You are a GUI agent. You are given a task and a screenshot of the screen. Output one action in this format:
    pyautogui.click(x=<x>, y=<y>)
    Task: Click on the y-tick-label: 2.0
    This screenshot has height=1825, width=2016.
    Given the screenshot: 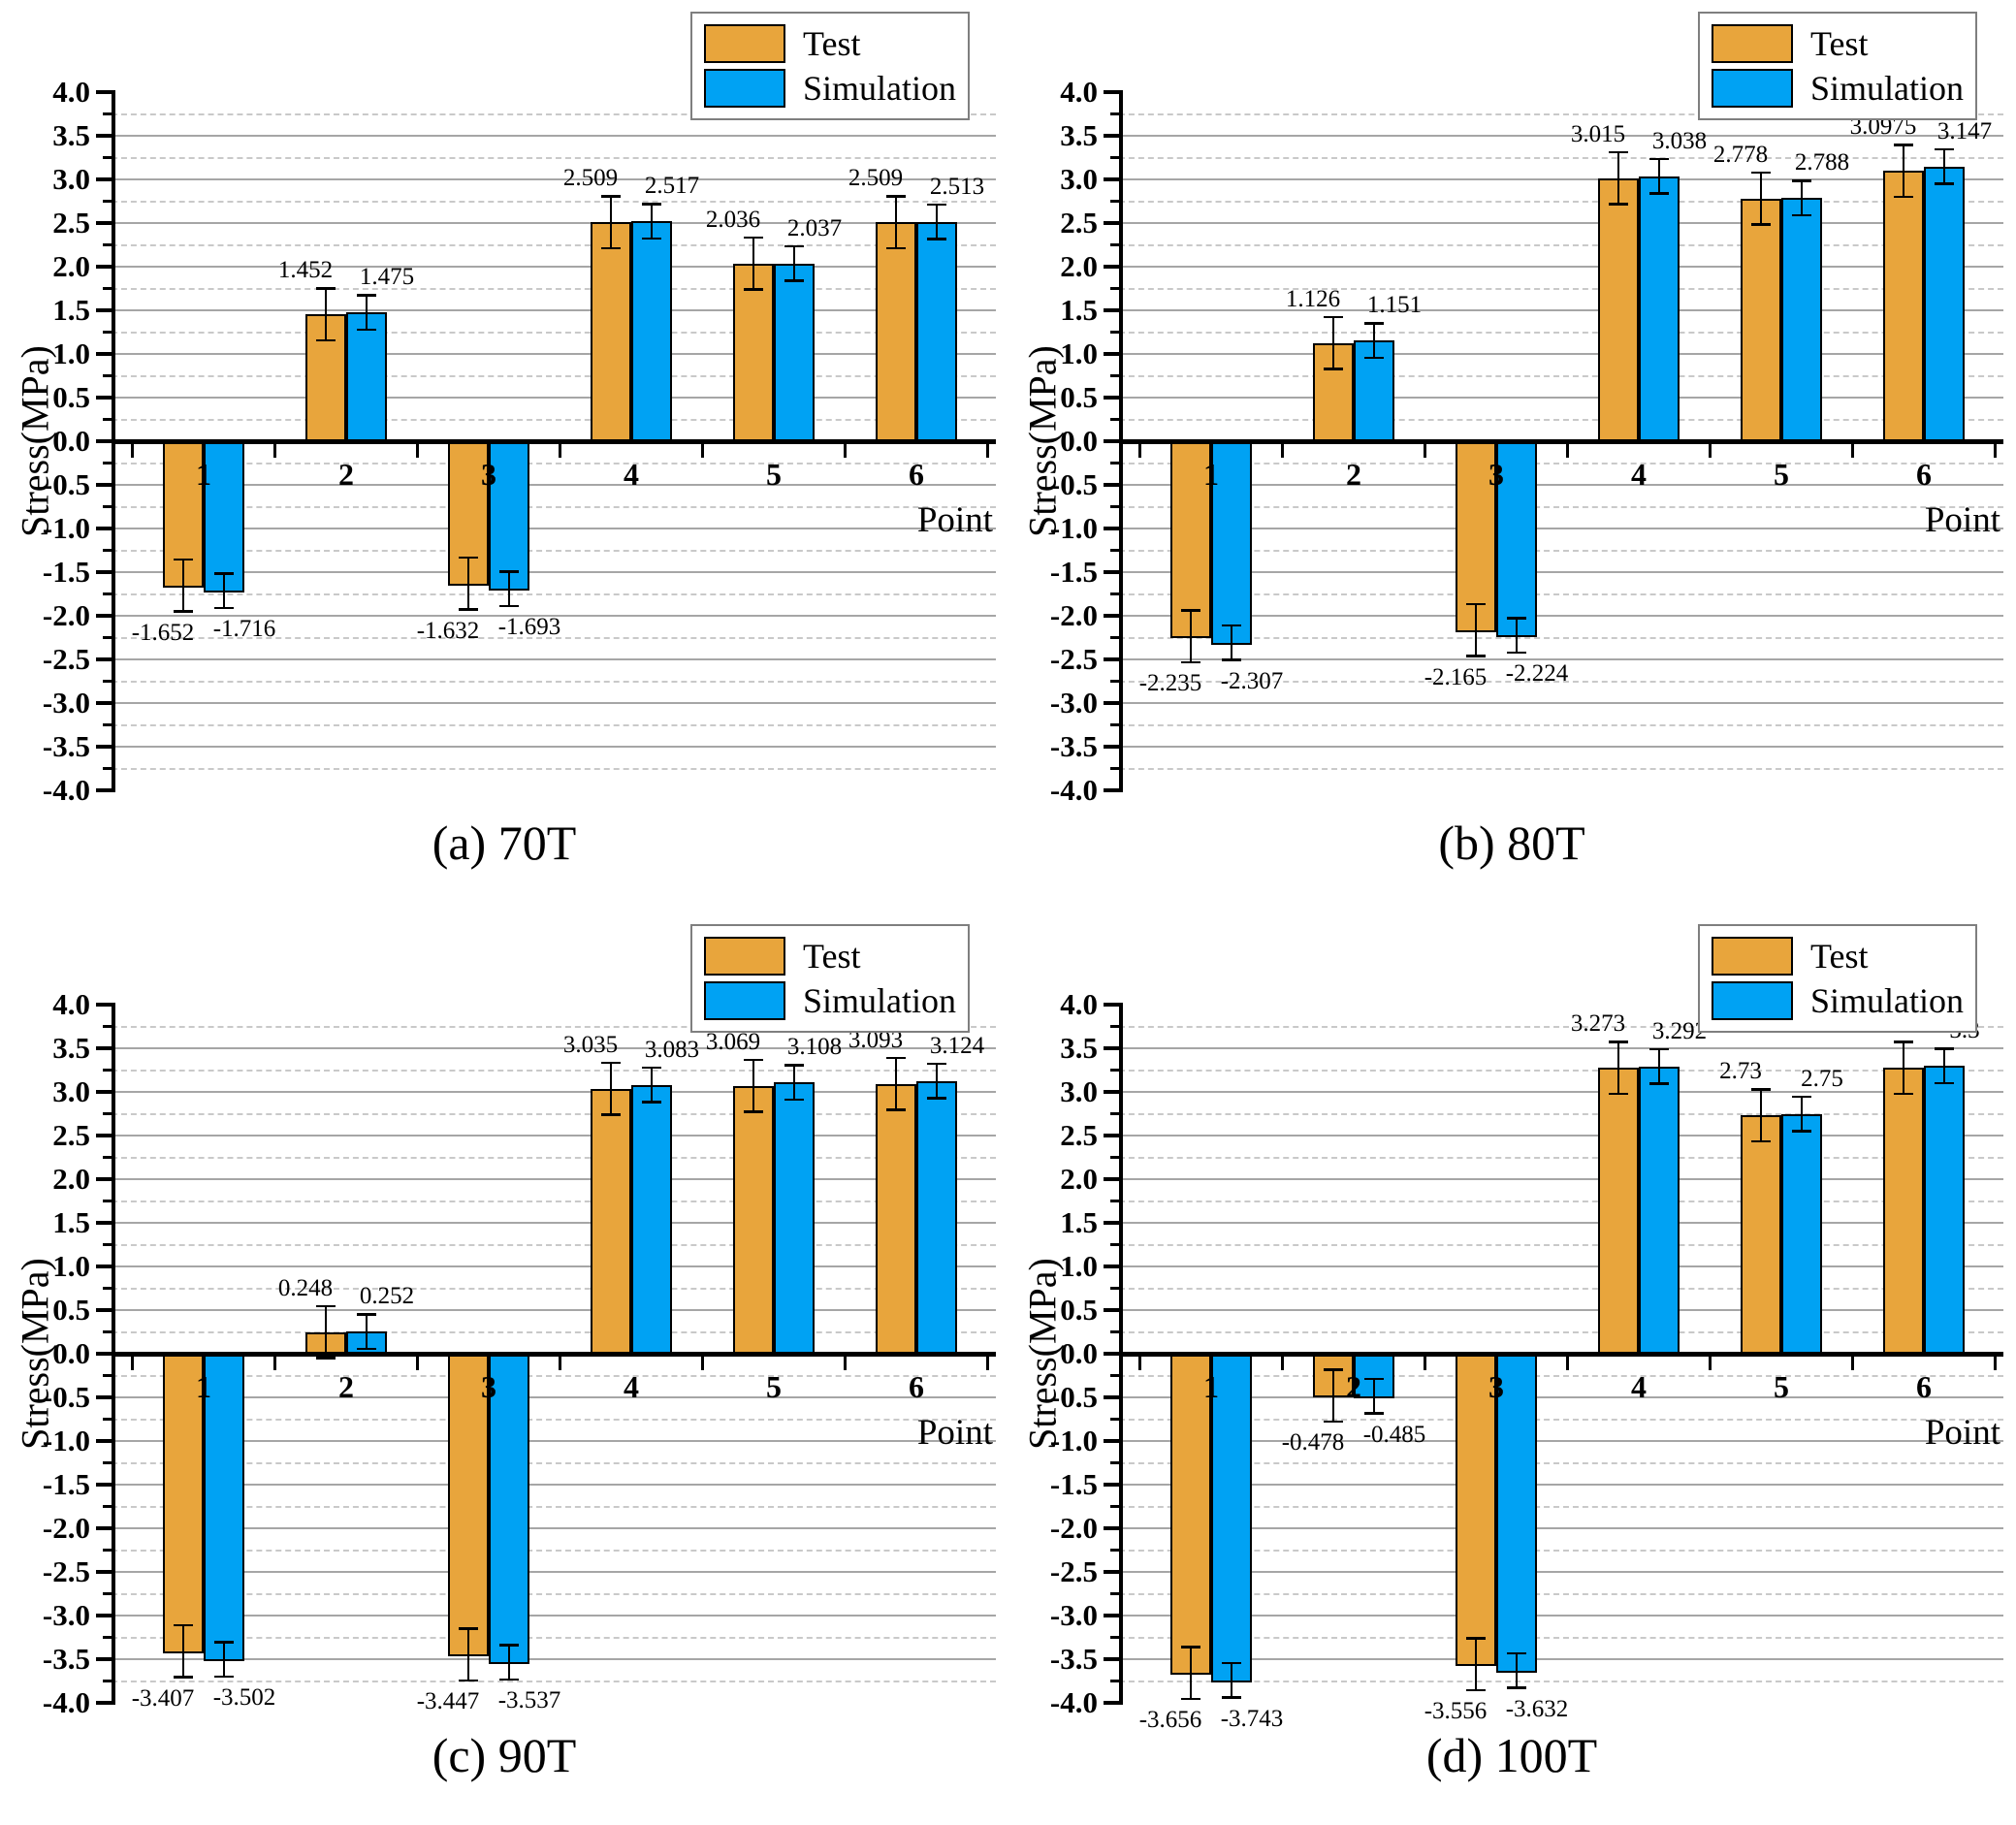 What is the action you would take?
    pyautogui.click(x=1079, y=266)
    